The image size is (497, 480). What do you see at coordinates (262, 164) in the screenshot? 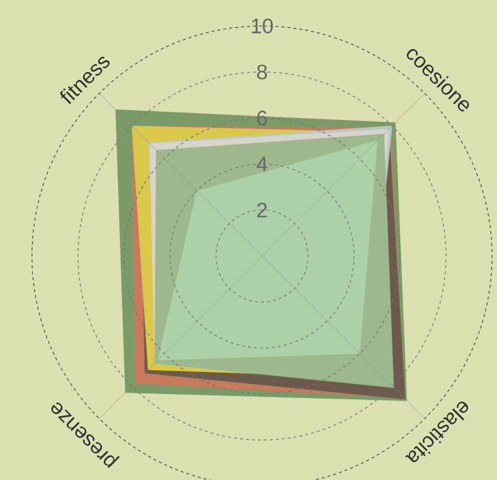
I see `y-tick-label: 4` at bounding box center [262, 164].